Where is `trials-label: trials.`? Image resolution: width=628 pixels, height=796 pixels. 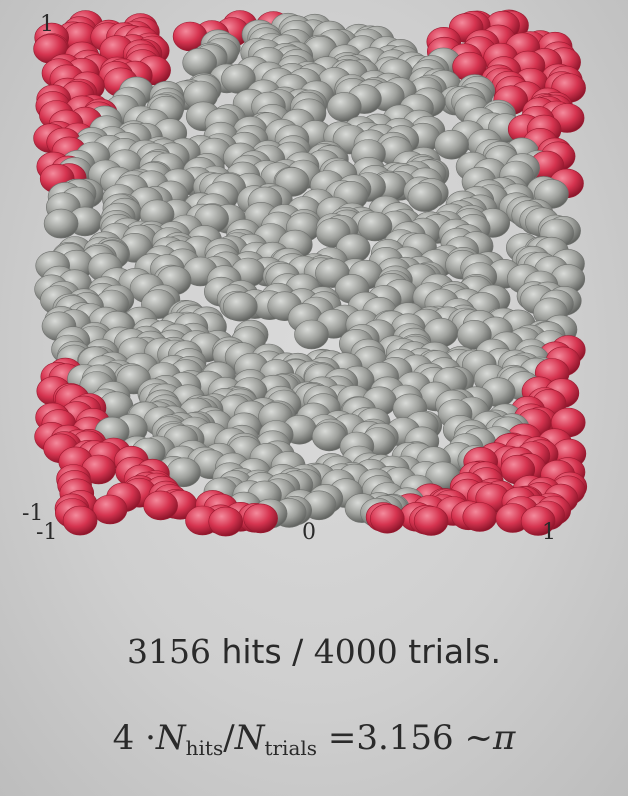
trials-label: trials. is located at coordinates (449, 651).